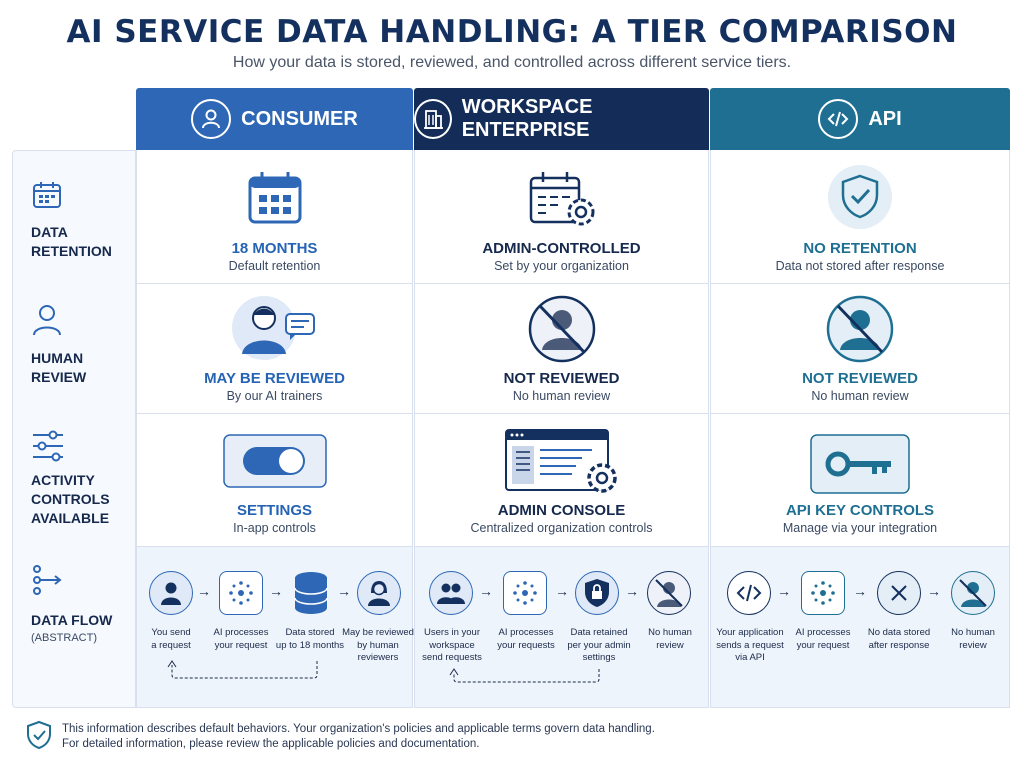 This screenshot has height=768, width=1024. I want to click on shield-lock-icon, so click(597, 593).